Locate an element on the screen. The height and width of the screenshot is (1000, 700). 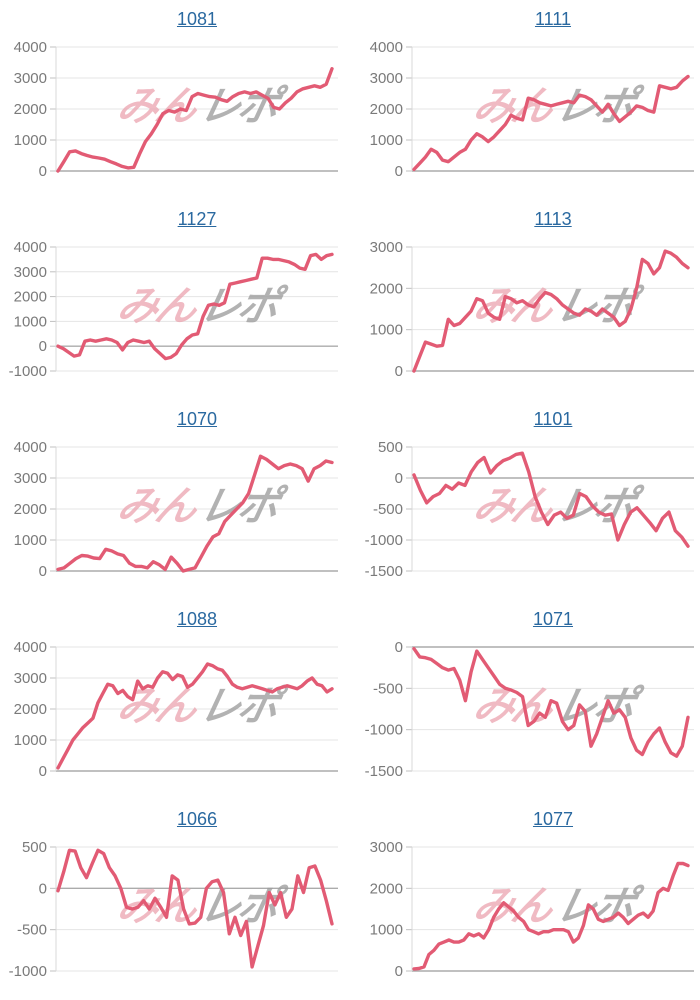
chart-cell: 1088 0 1000 2000 3000 4000 みんレポ is located at coordinates (175, 700).